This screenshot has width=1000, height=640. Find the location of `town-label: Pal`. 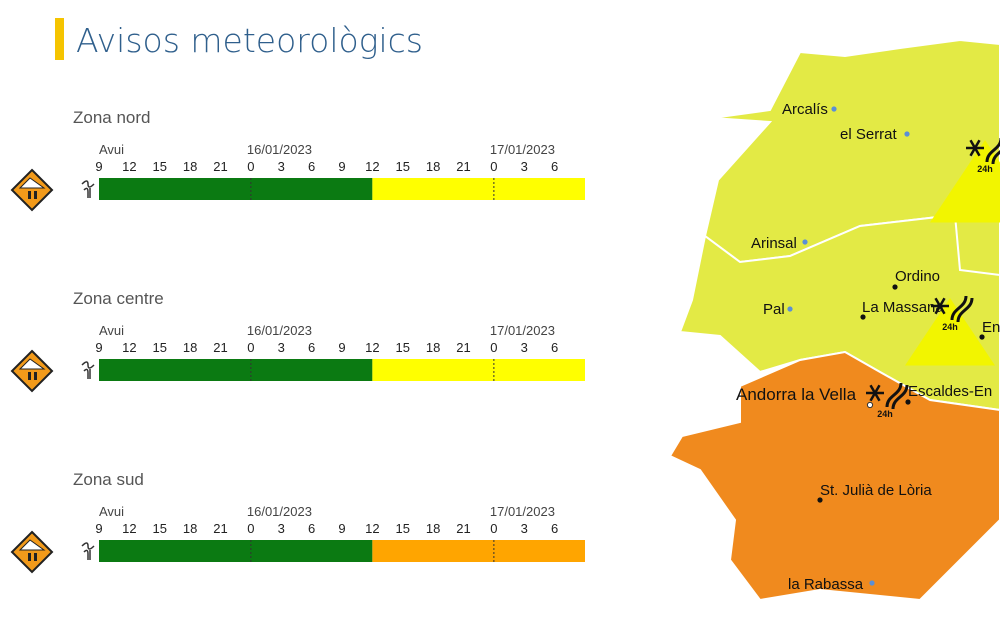

town-label: Pal is located at coordinates (774, 309).